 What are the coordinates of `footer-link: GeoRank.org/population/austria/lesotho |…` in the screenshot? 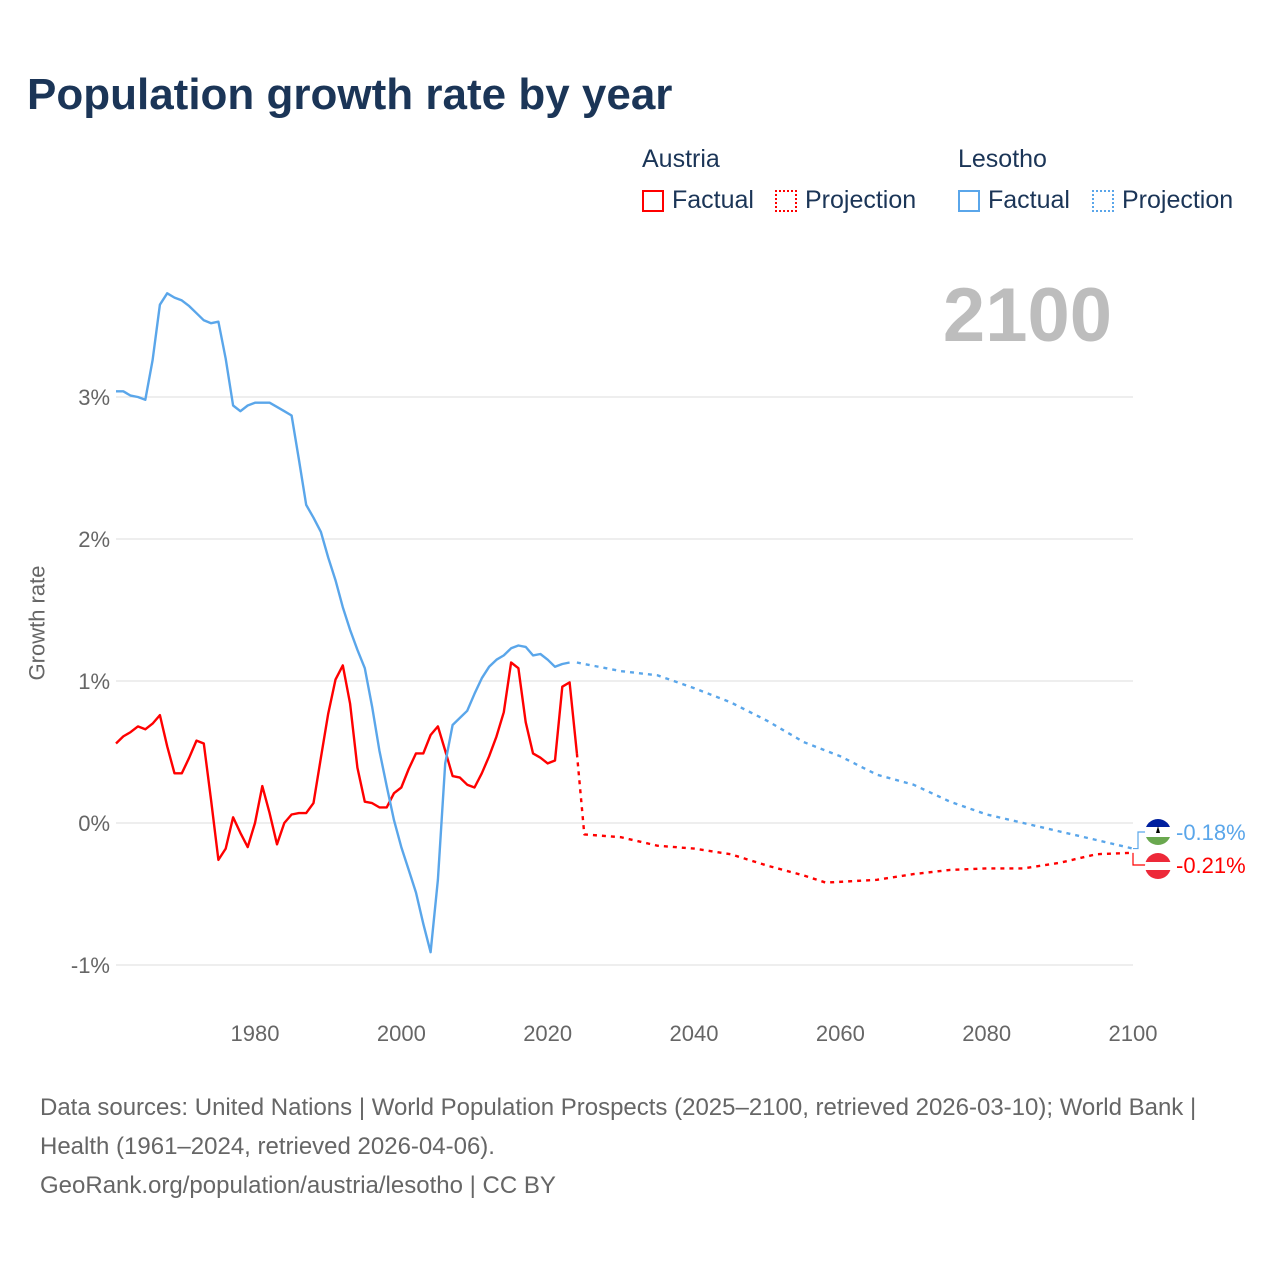 It's located at (298, 1185).